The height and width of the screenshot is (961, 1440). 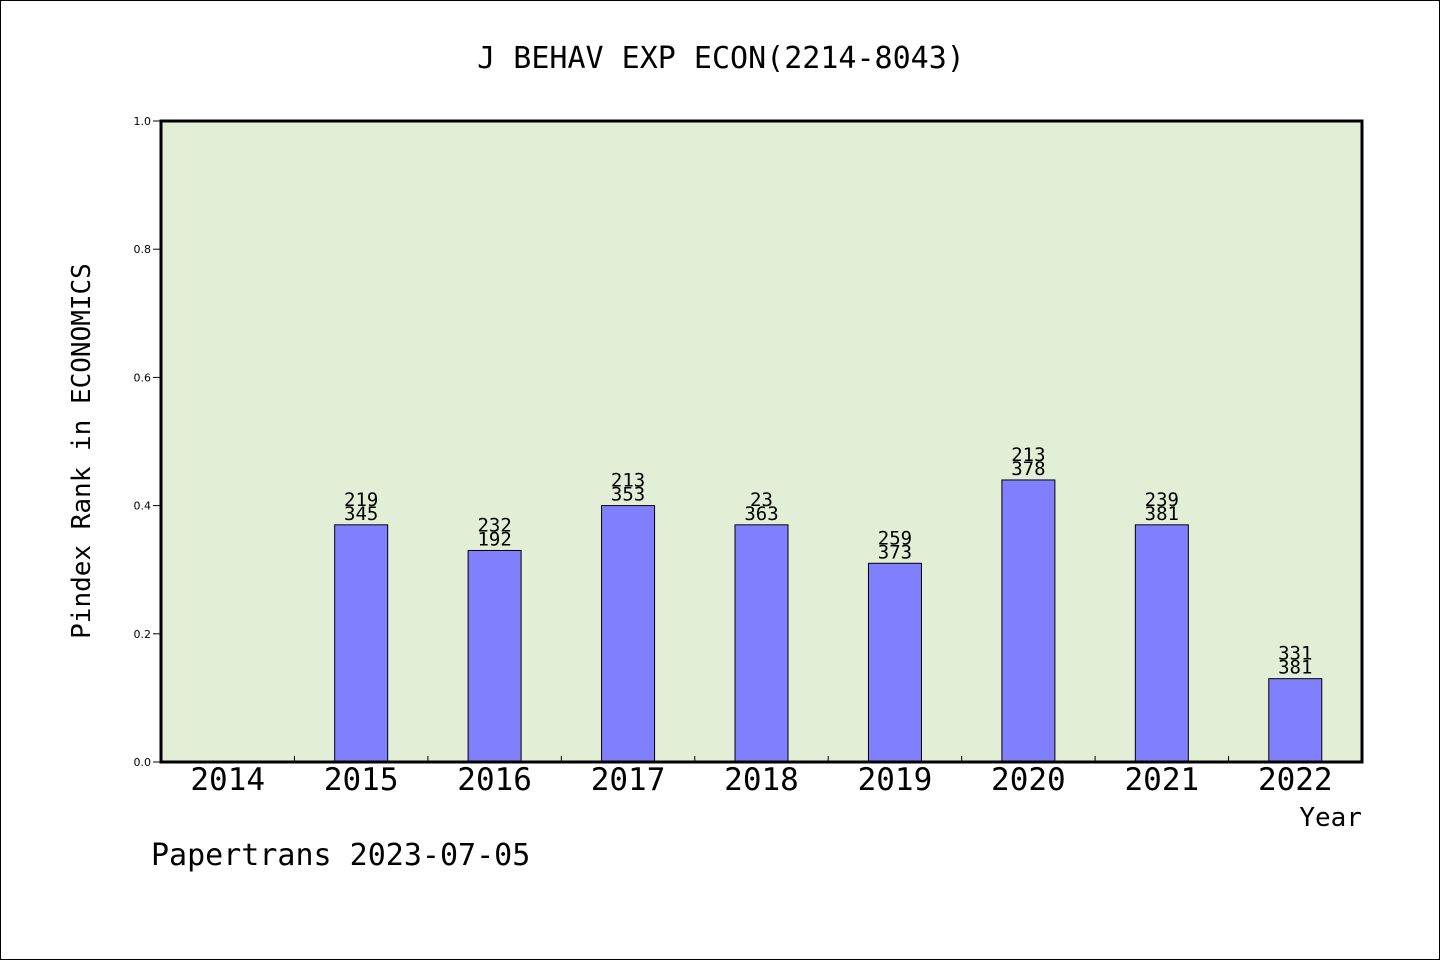 I want to click on bar-label-bottom: 363, so click(x=761, y=514).